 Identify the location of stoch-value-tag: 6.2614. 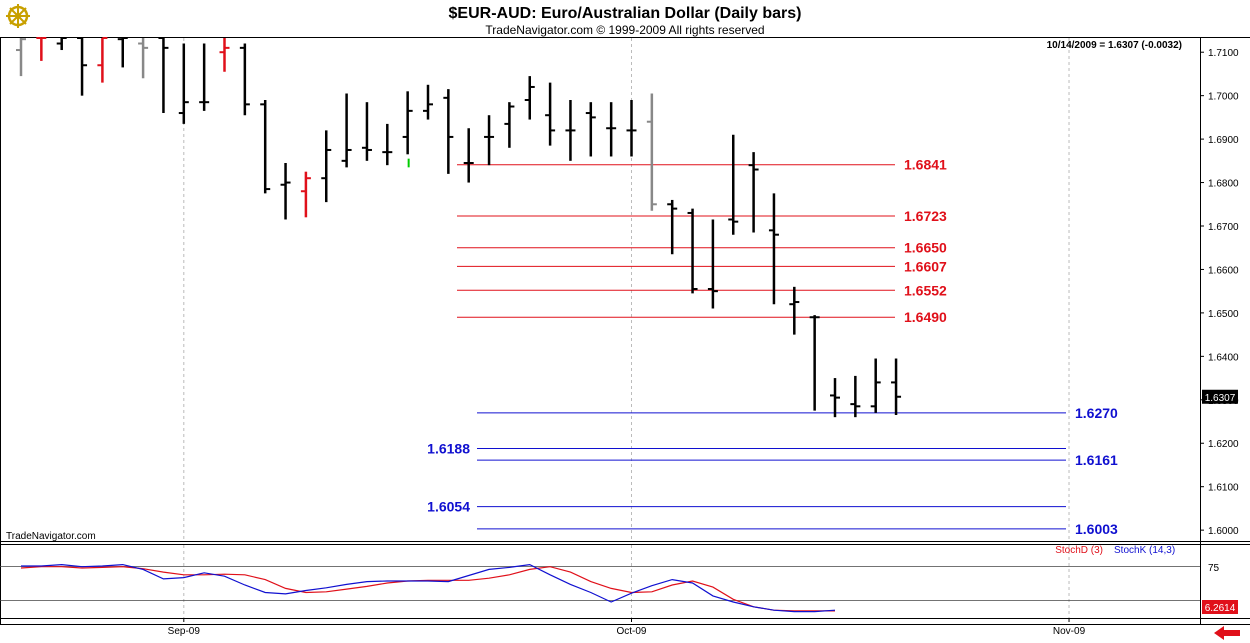
(1220, 607).